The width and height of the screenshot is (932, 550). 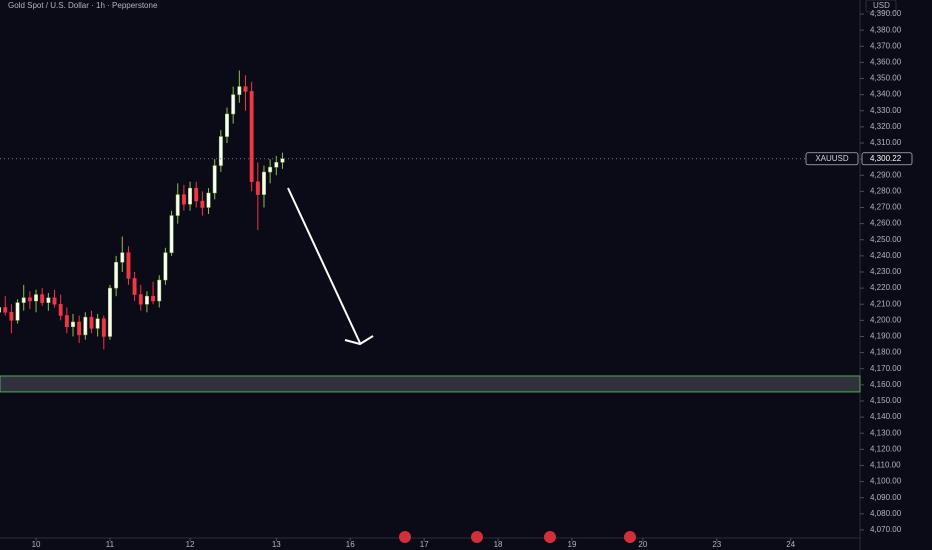 What do you see at coordinates (886, 368) in the screenshot?
I see `y-tick-label: 4,170.00` at bounding box center [886, 368].